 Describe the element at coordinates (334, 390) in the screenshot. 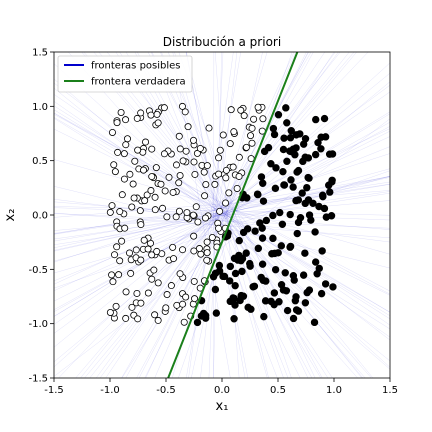

I see `x-tick-label: 1.0` at that location.